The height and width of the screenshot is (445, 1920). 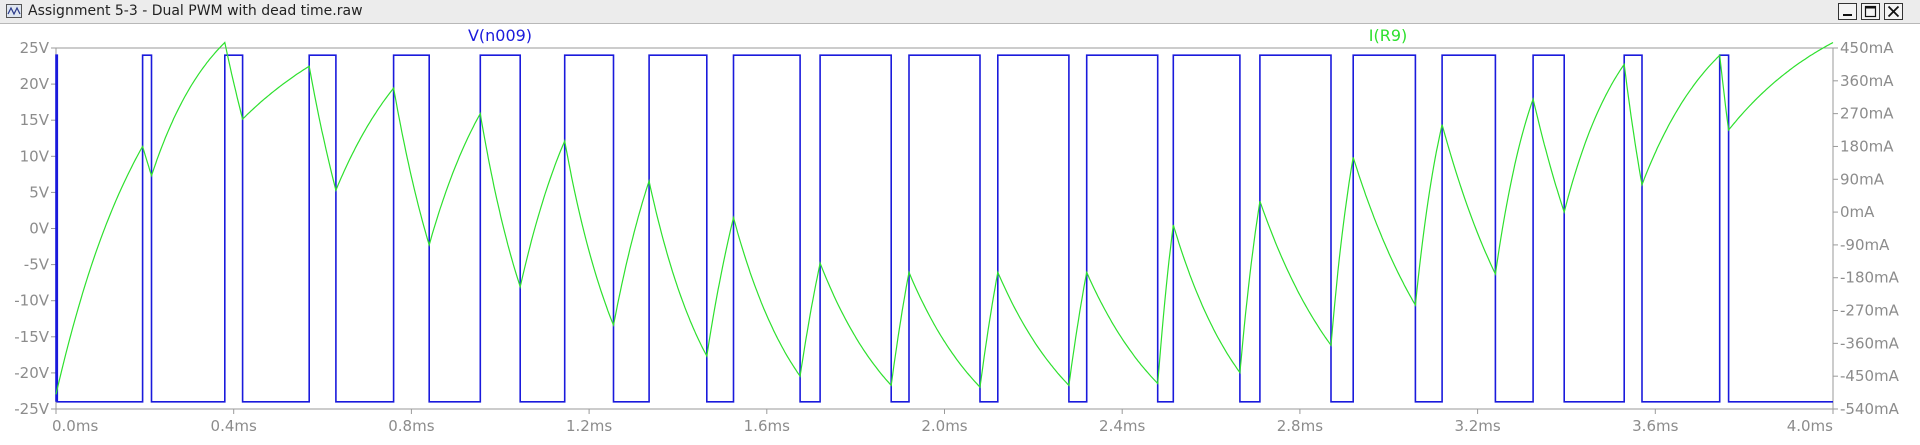 What do you see at coordinates (1862, 179) in the screenshot?
I see `right-tick-label: 90mA` at bounding box center [1862, 179].